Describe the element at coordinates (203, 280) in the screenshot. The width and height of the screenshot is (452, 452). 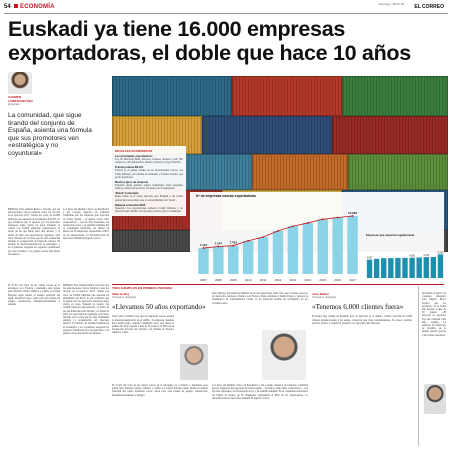
I see `chart-x-tick: 2007` at that location.